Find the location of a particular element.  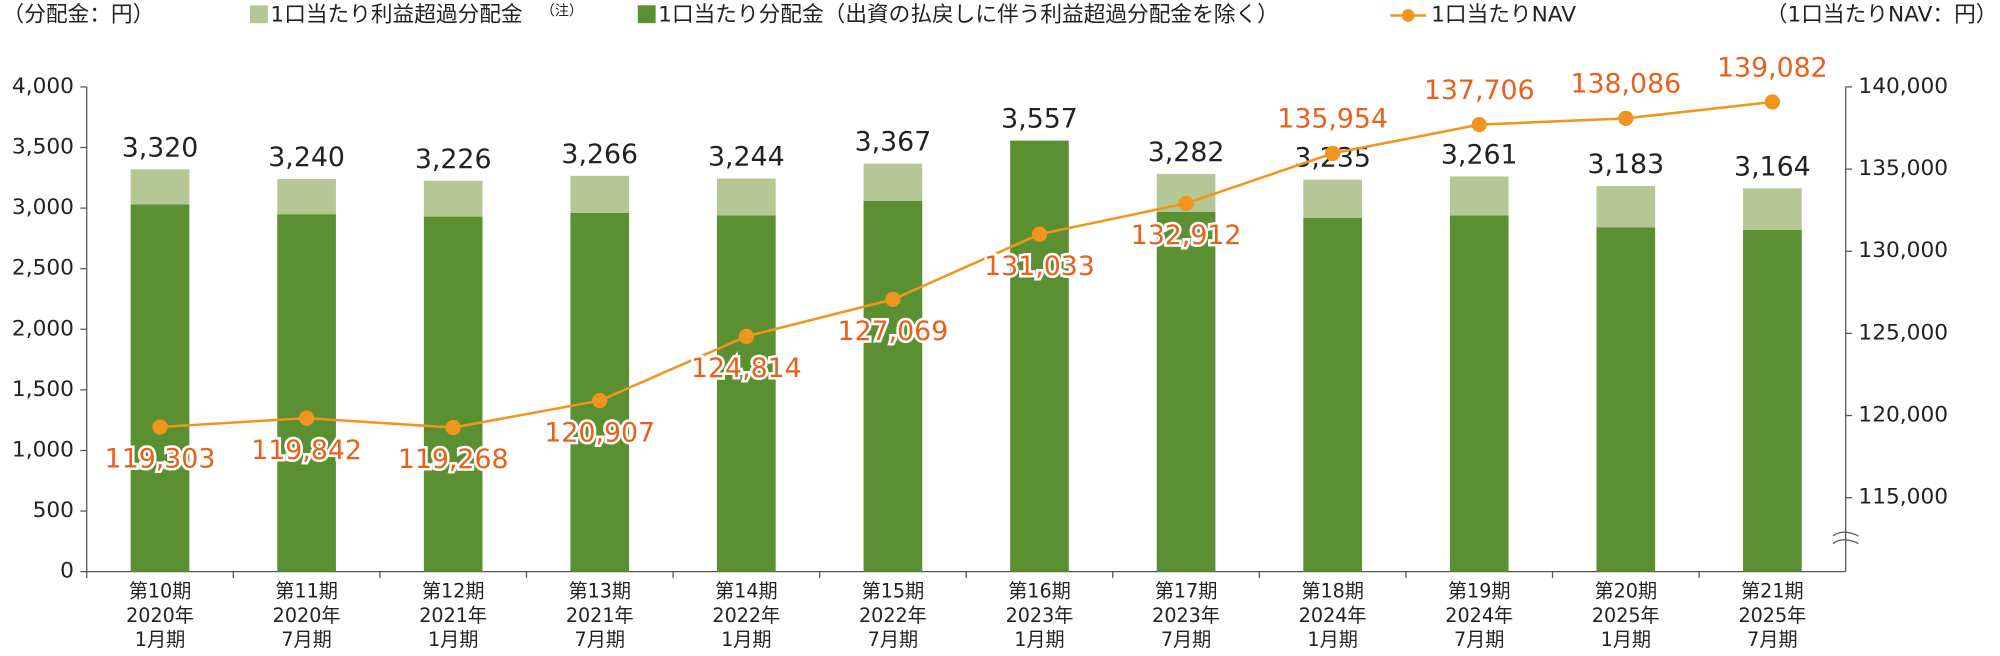

legend-marker is located at coordinates (1408, 15).